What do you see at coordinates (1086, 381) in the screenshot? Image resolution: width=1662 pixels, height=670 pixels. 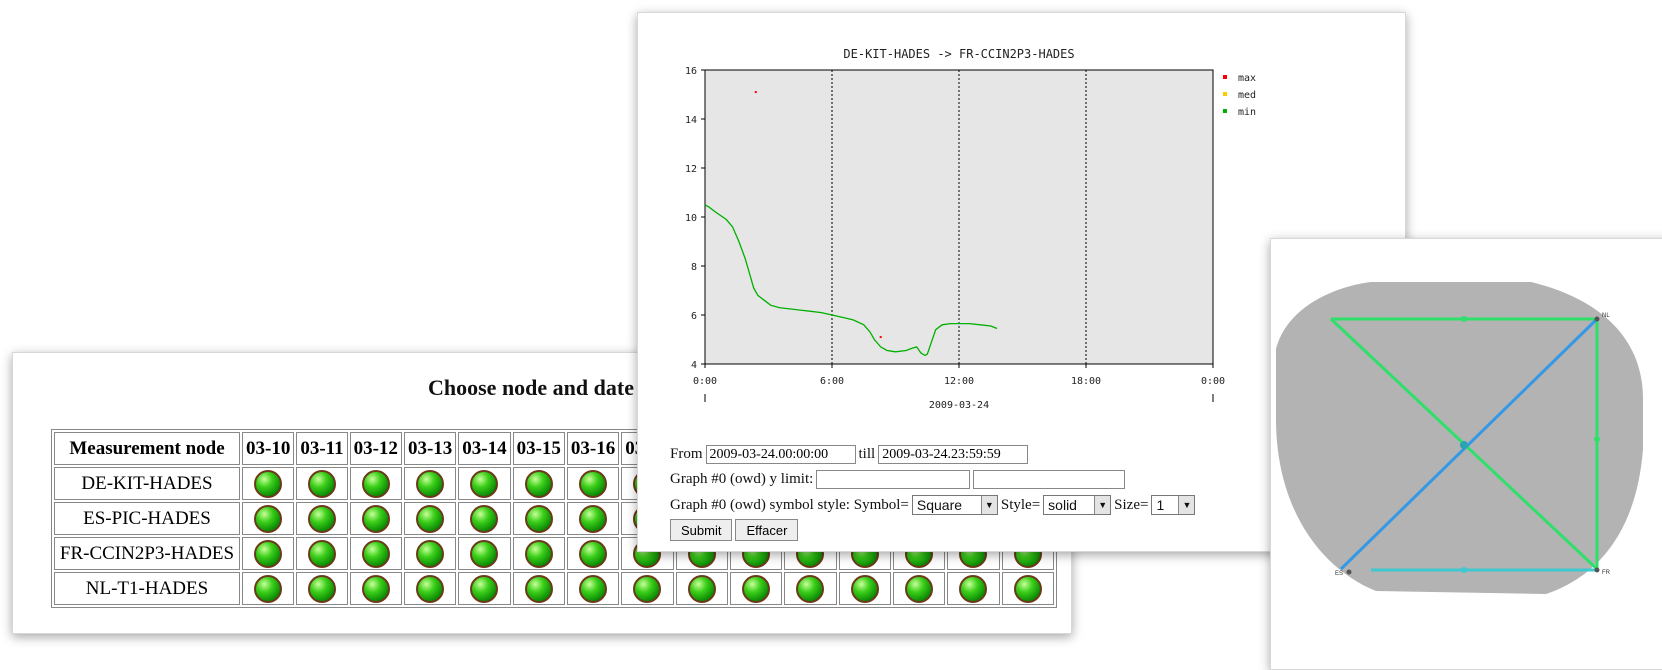 I see `x-tick-label: 18:00` at bounding box center [1086, 381].